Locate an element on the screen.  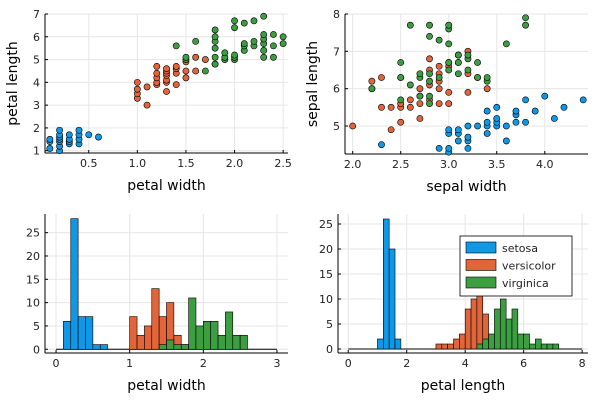
y-tick-label: 7 is located at coordinates (36, 14).